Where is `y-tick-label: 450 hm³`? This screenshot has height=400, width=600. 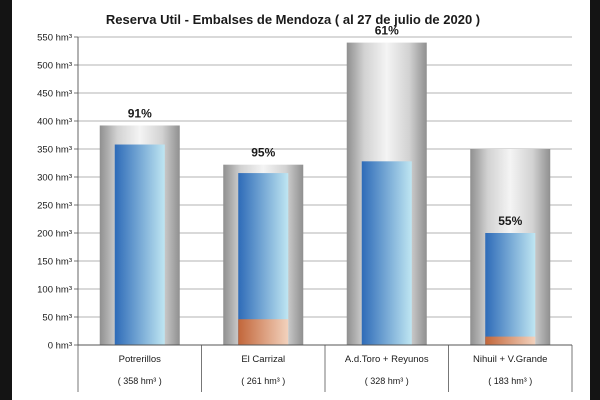
y-tick-label: 450 hm³ is located at coordinates (54, 94).